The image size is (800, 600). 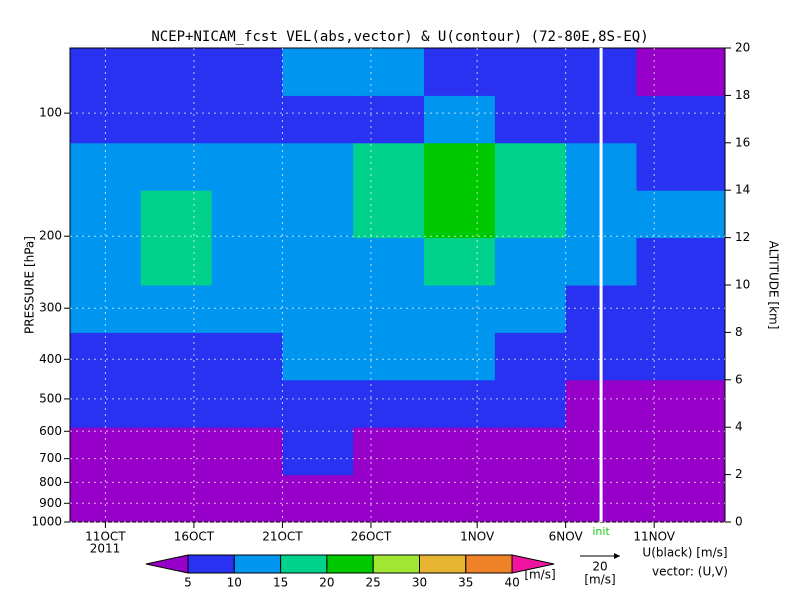 I want to click on vector-legend-head, so click(x=617, y=556).